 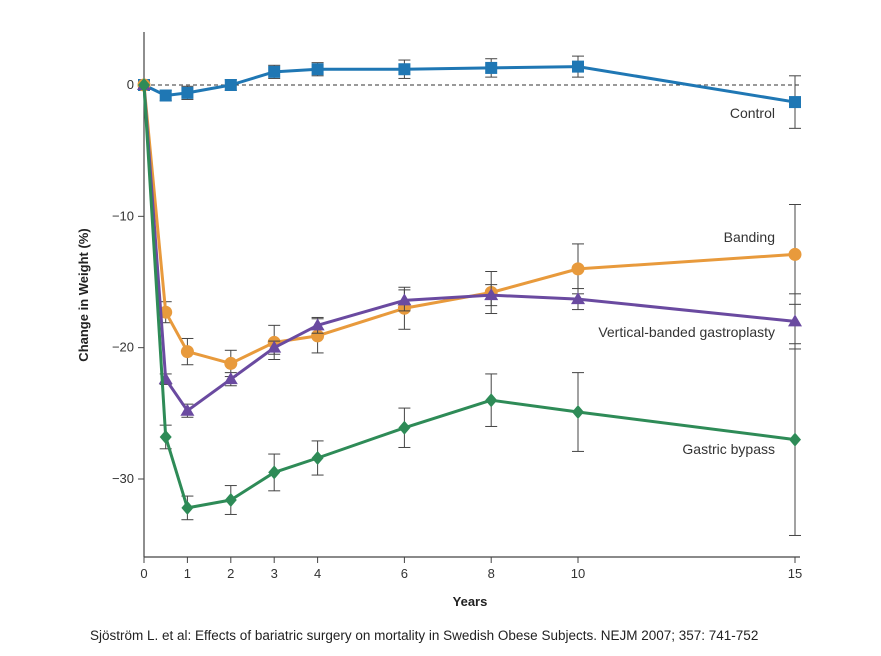 I want to click on y-tick-label: −20, so click(x=123, y=347).